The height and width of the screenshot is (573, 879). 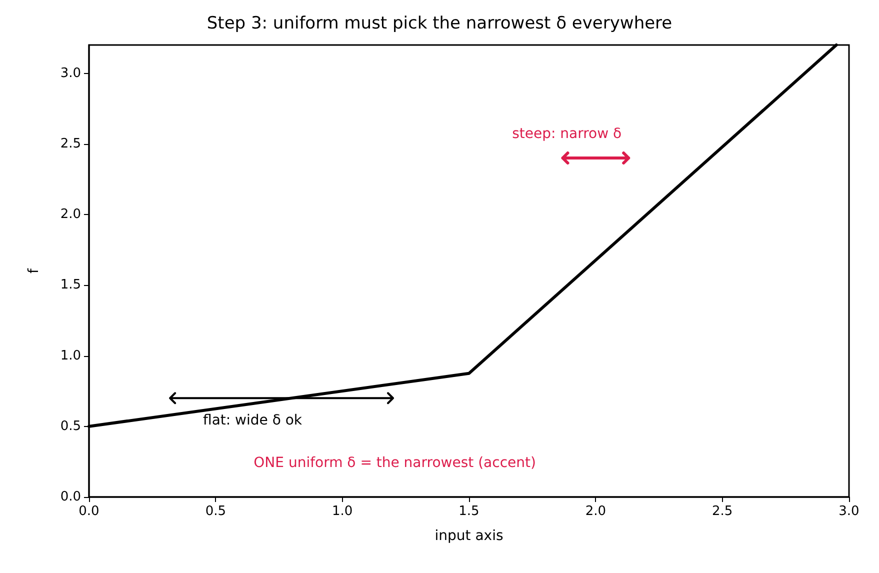 What do you see at coordinates (70, 356) in the screenshot?
I see `y-tick-label: 1.0` at bounding box center [70, 356].